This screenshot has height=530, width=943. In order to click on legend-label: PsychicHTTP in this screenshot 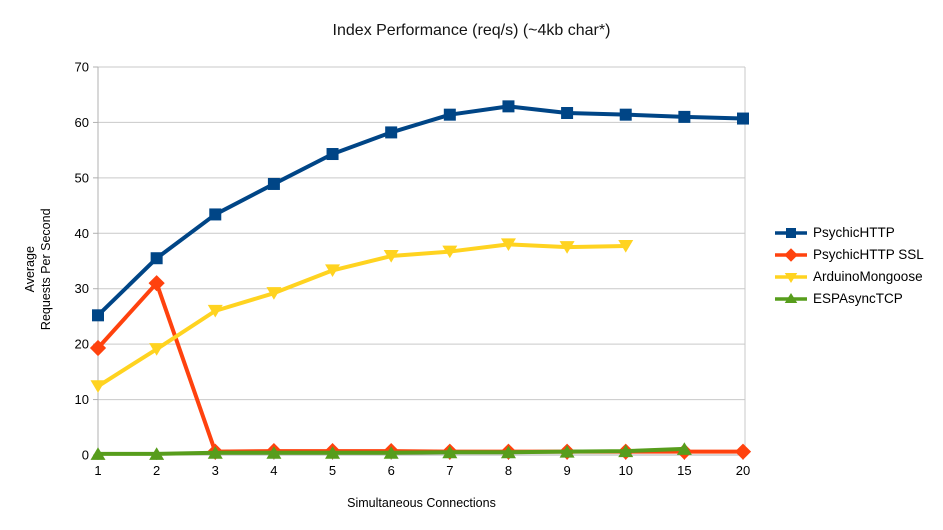, I will do `click(854, 232)`.